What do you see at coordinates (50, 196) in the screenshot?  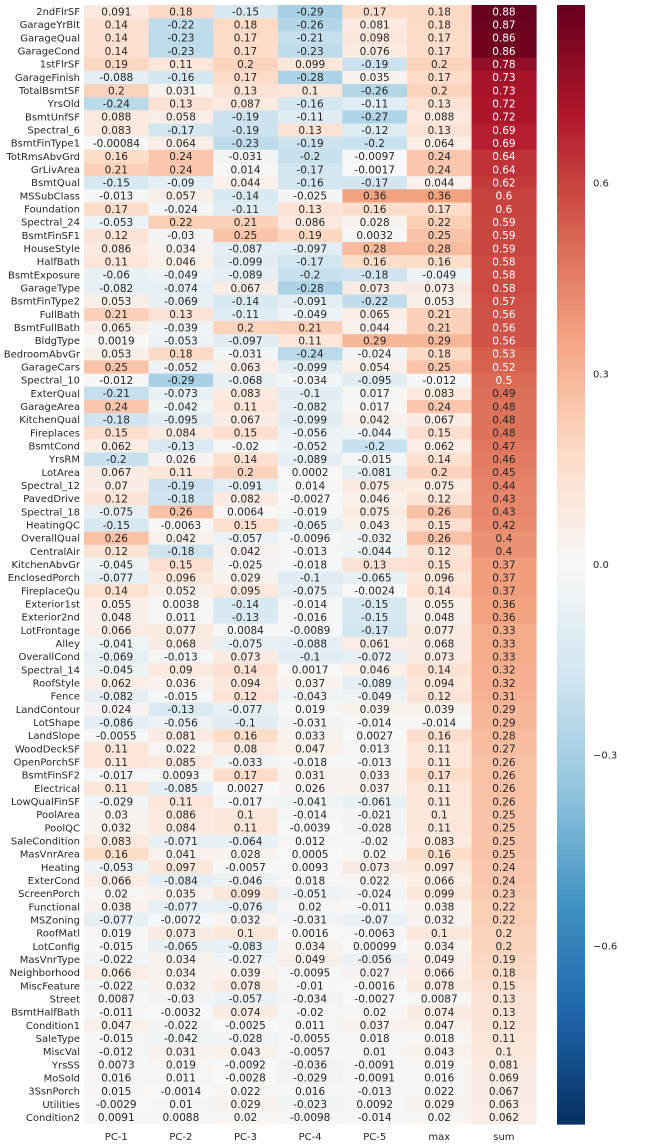 I see `row-label: MSSubClass` at bounding box center [50, 196].